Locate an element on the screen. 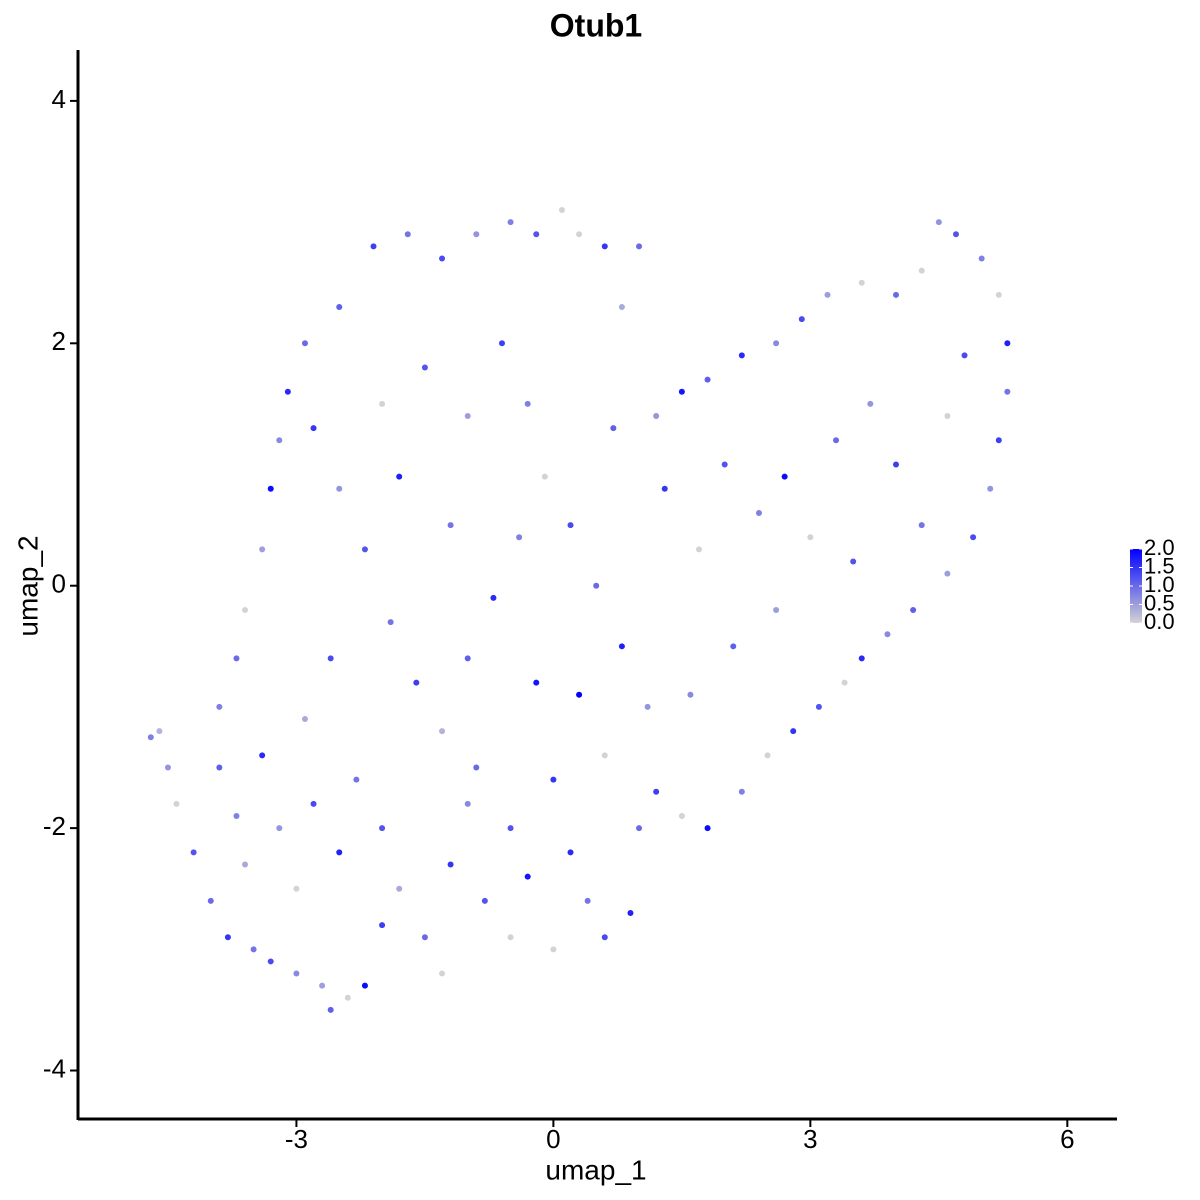  y-tick-label: 2 is located at coordinates (59, 341).